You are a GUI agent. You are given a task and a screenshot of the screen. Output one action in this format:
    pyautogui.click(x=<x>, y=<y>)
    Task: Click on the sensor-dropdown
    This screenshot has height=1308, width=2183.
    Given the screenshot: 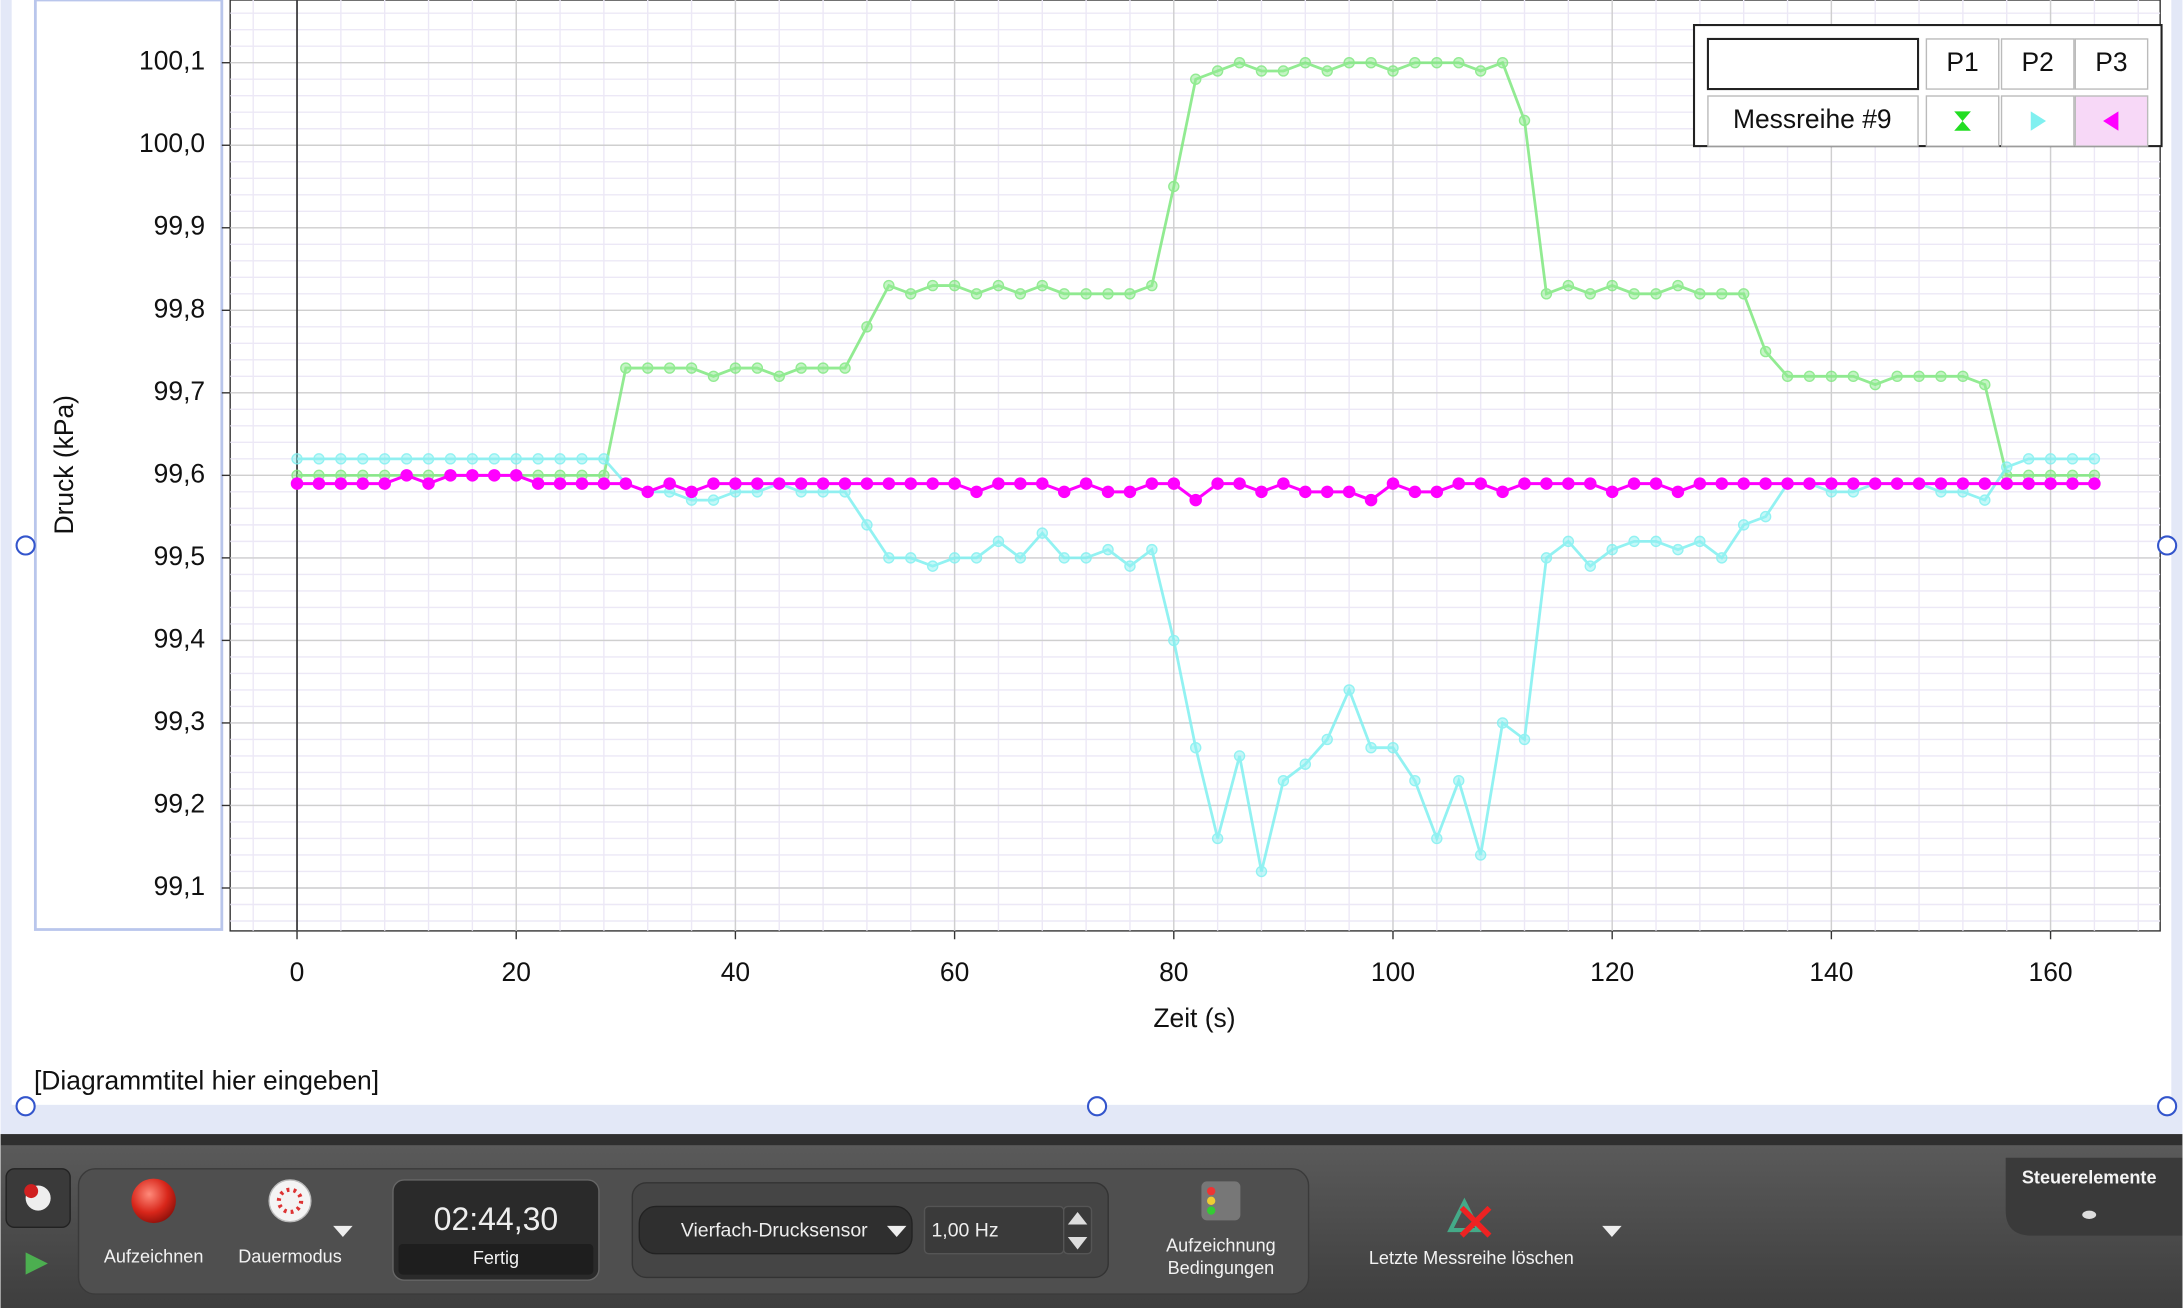 What is the action you would take?
    pyautogui.click(x=896, y=1231)
    